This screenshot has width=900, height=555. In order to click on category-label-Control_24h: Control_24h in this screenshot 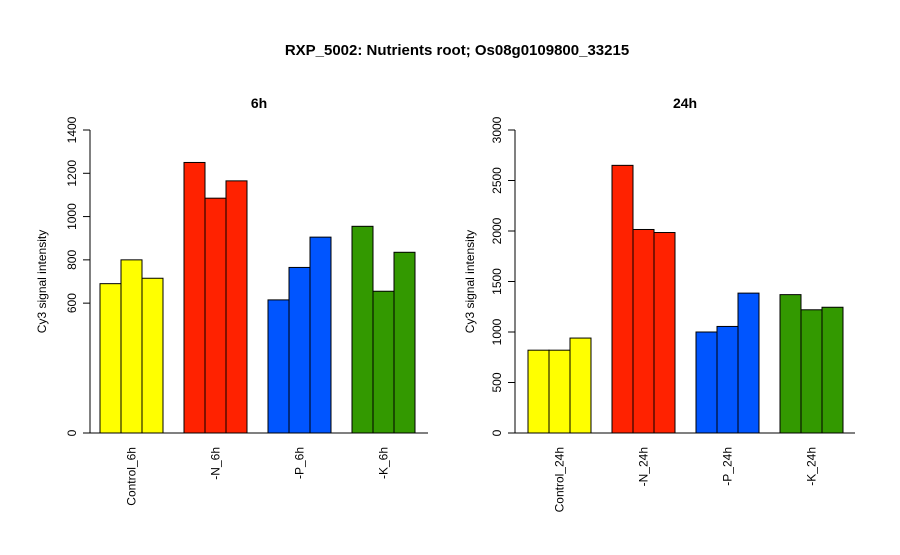, I will do `click(560, 479)`.